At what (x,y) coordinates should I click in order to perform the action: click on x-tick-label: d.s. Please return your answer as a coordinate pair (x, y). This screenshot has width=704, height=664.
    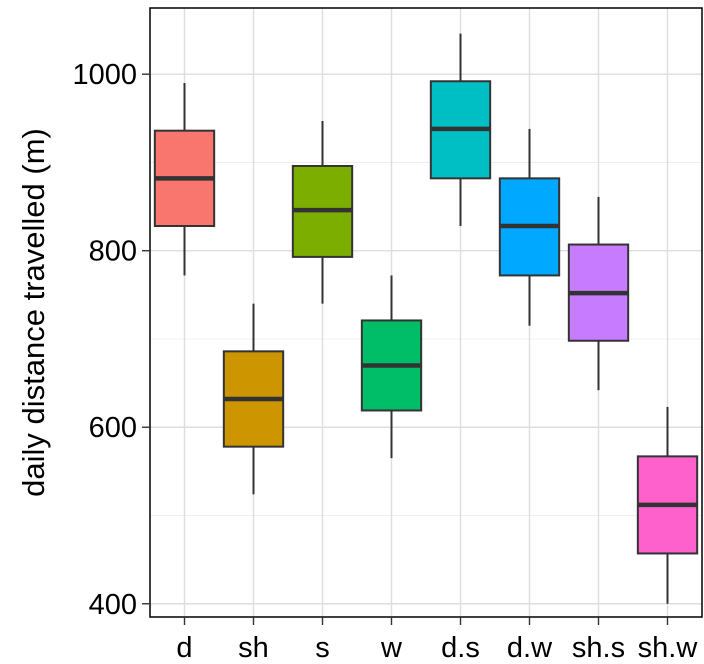
    Looking at the image, I should click on (460, 648).